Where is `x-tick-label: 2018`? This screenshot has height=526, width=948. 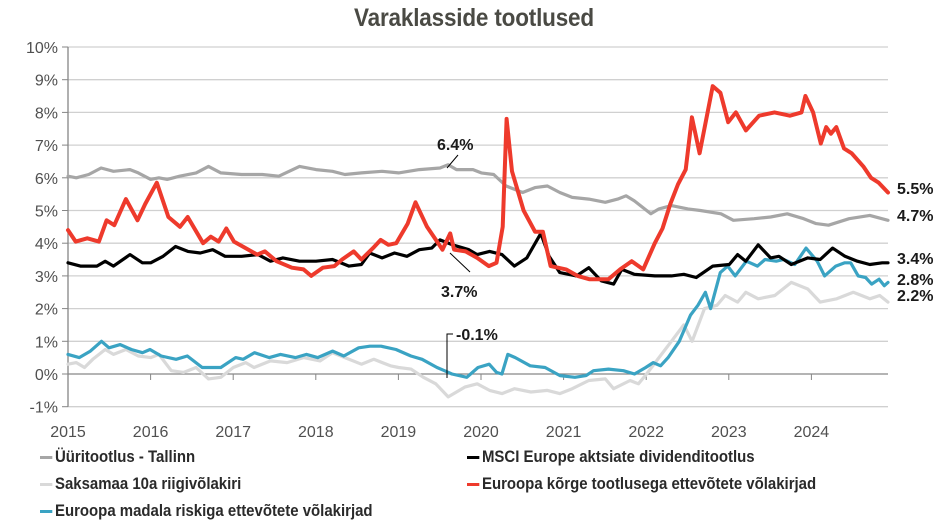 x-tick-label: 2018 is located at coordinates (316, 432).